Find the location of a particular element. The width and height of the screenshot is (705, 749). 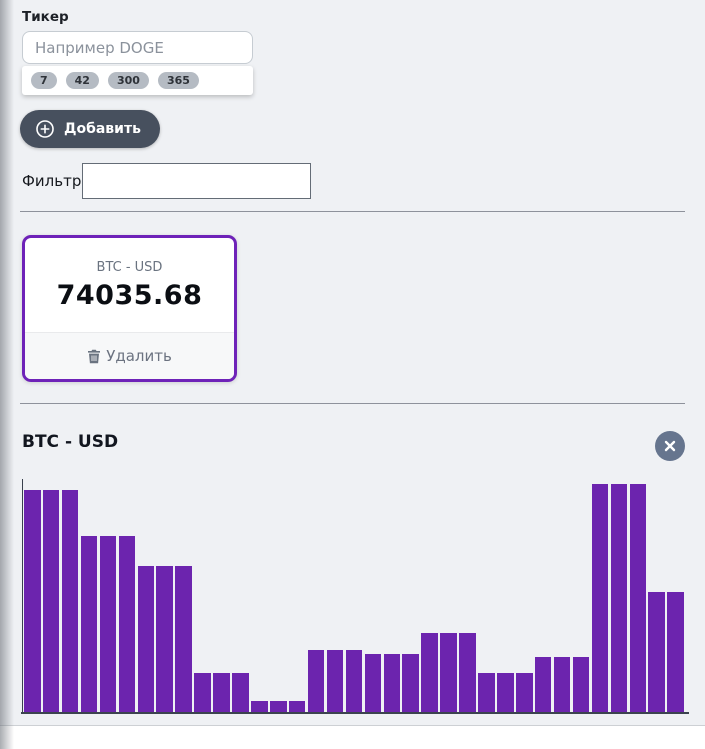

quick-period-pills: 7 42 300 365 is located at coordinates (137, 80).